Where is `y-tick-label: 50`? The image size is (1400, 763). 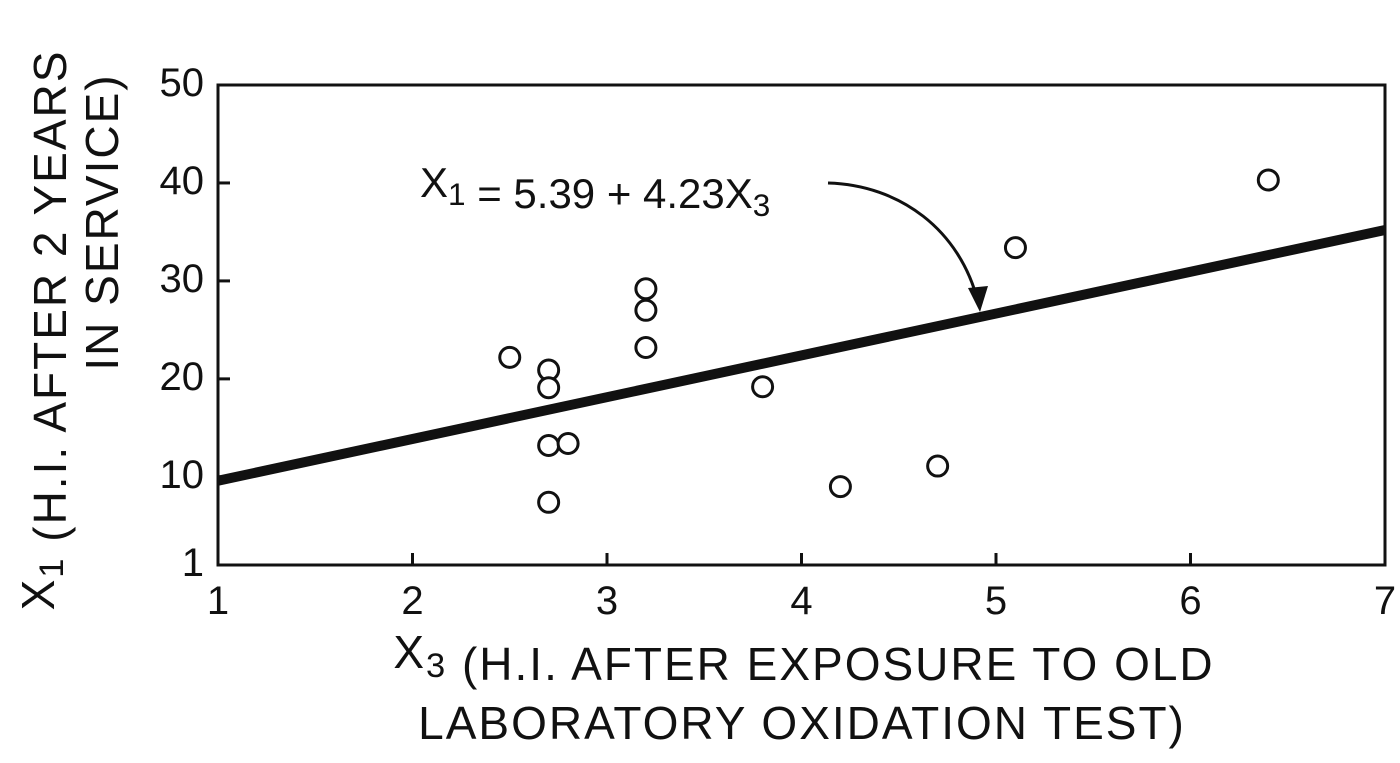 y-tick-label: 50 is located at coordinates (182, 83).